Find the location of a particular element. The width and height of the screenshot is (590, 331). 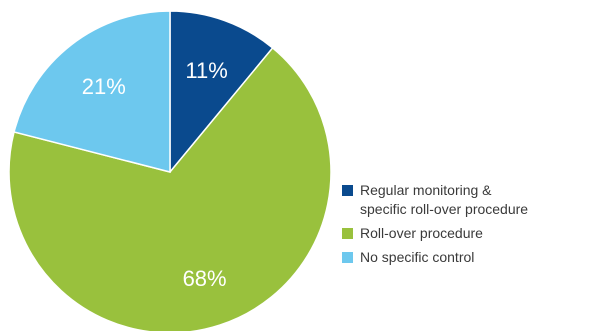

slice-label-no-specific-control: 21% is located at coordinates (104, 86).